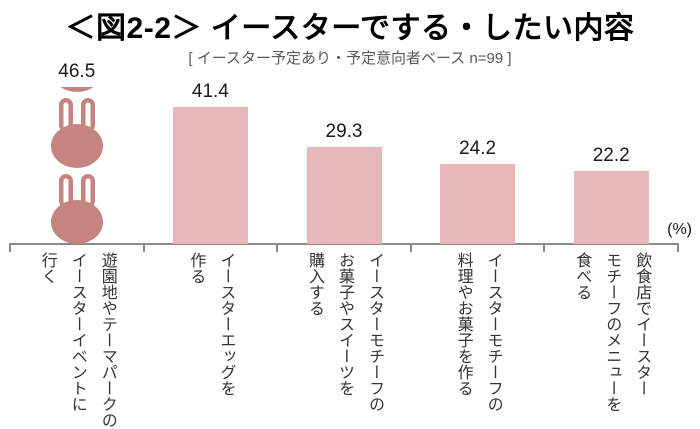 The width and height of the screenshot is (700, 429). Describe the element at coordinates (344, 244) in the screenshot. I see `x-axis-line` at that location.